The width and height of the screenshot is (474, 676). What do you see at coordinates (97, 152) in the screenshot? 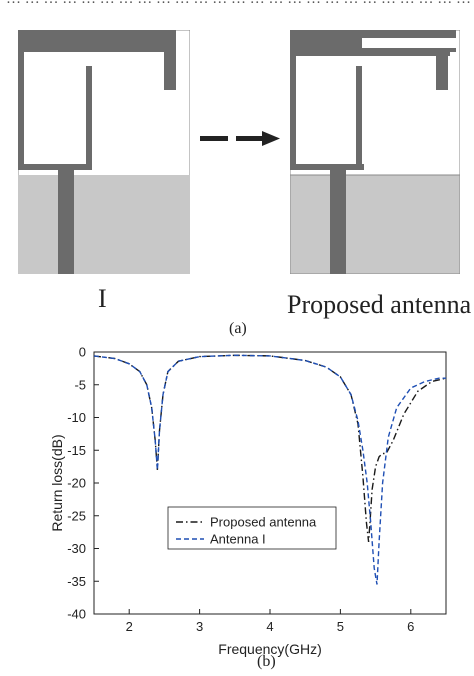
I see `antenna-i-patch` at bounding box center [97, 152].